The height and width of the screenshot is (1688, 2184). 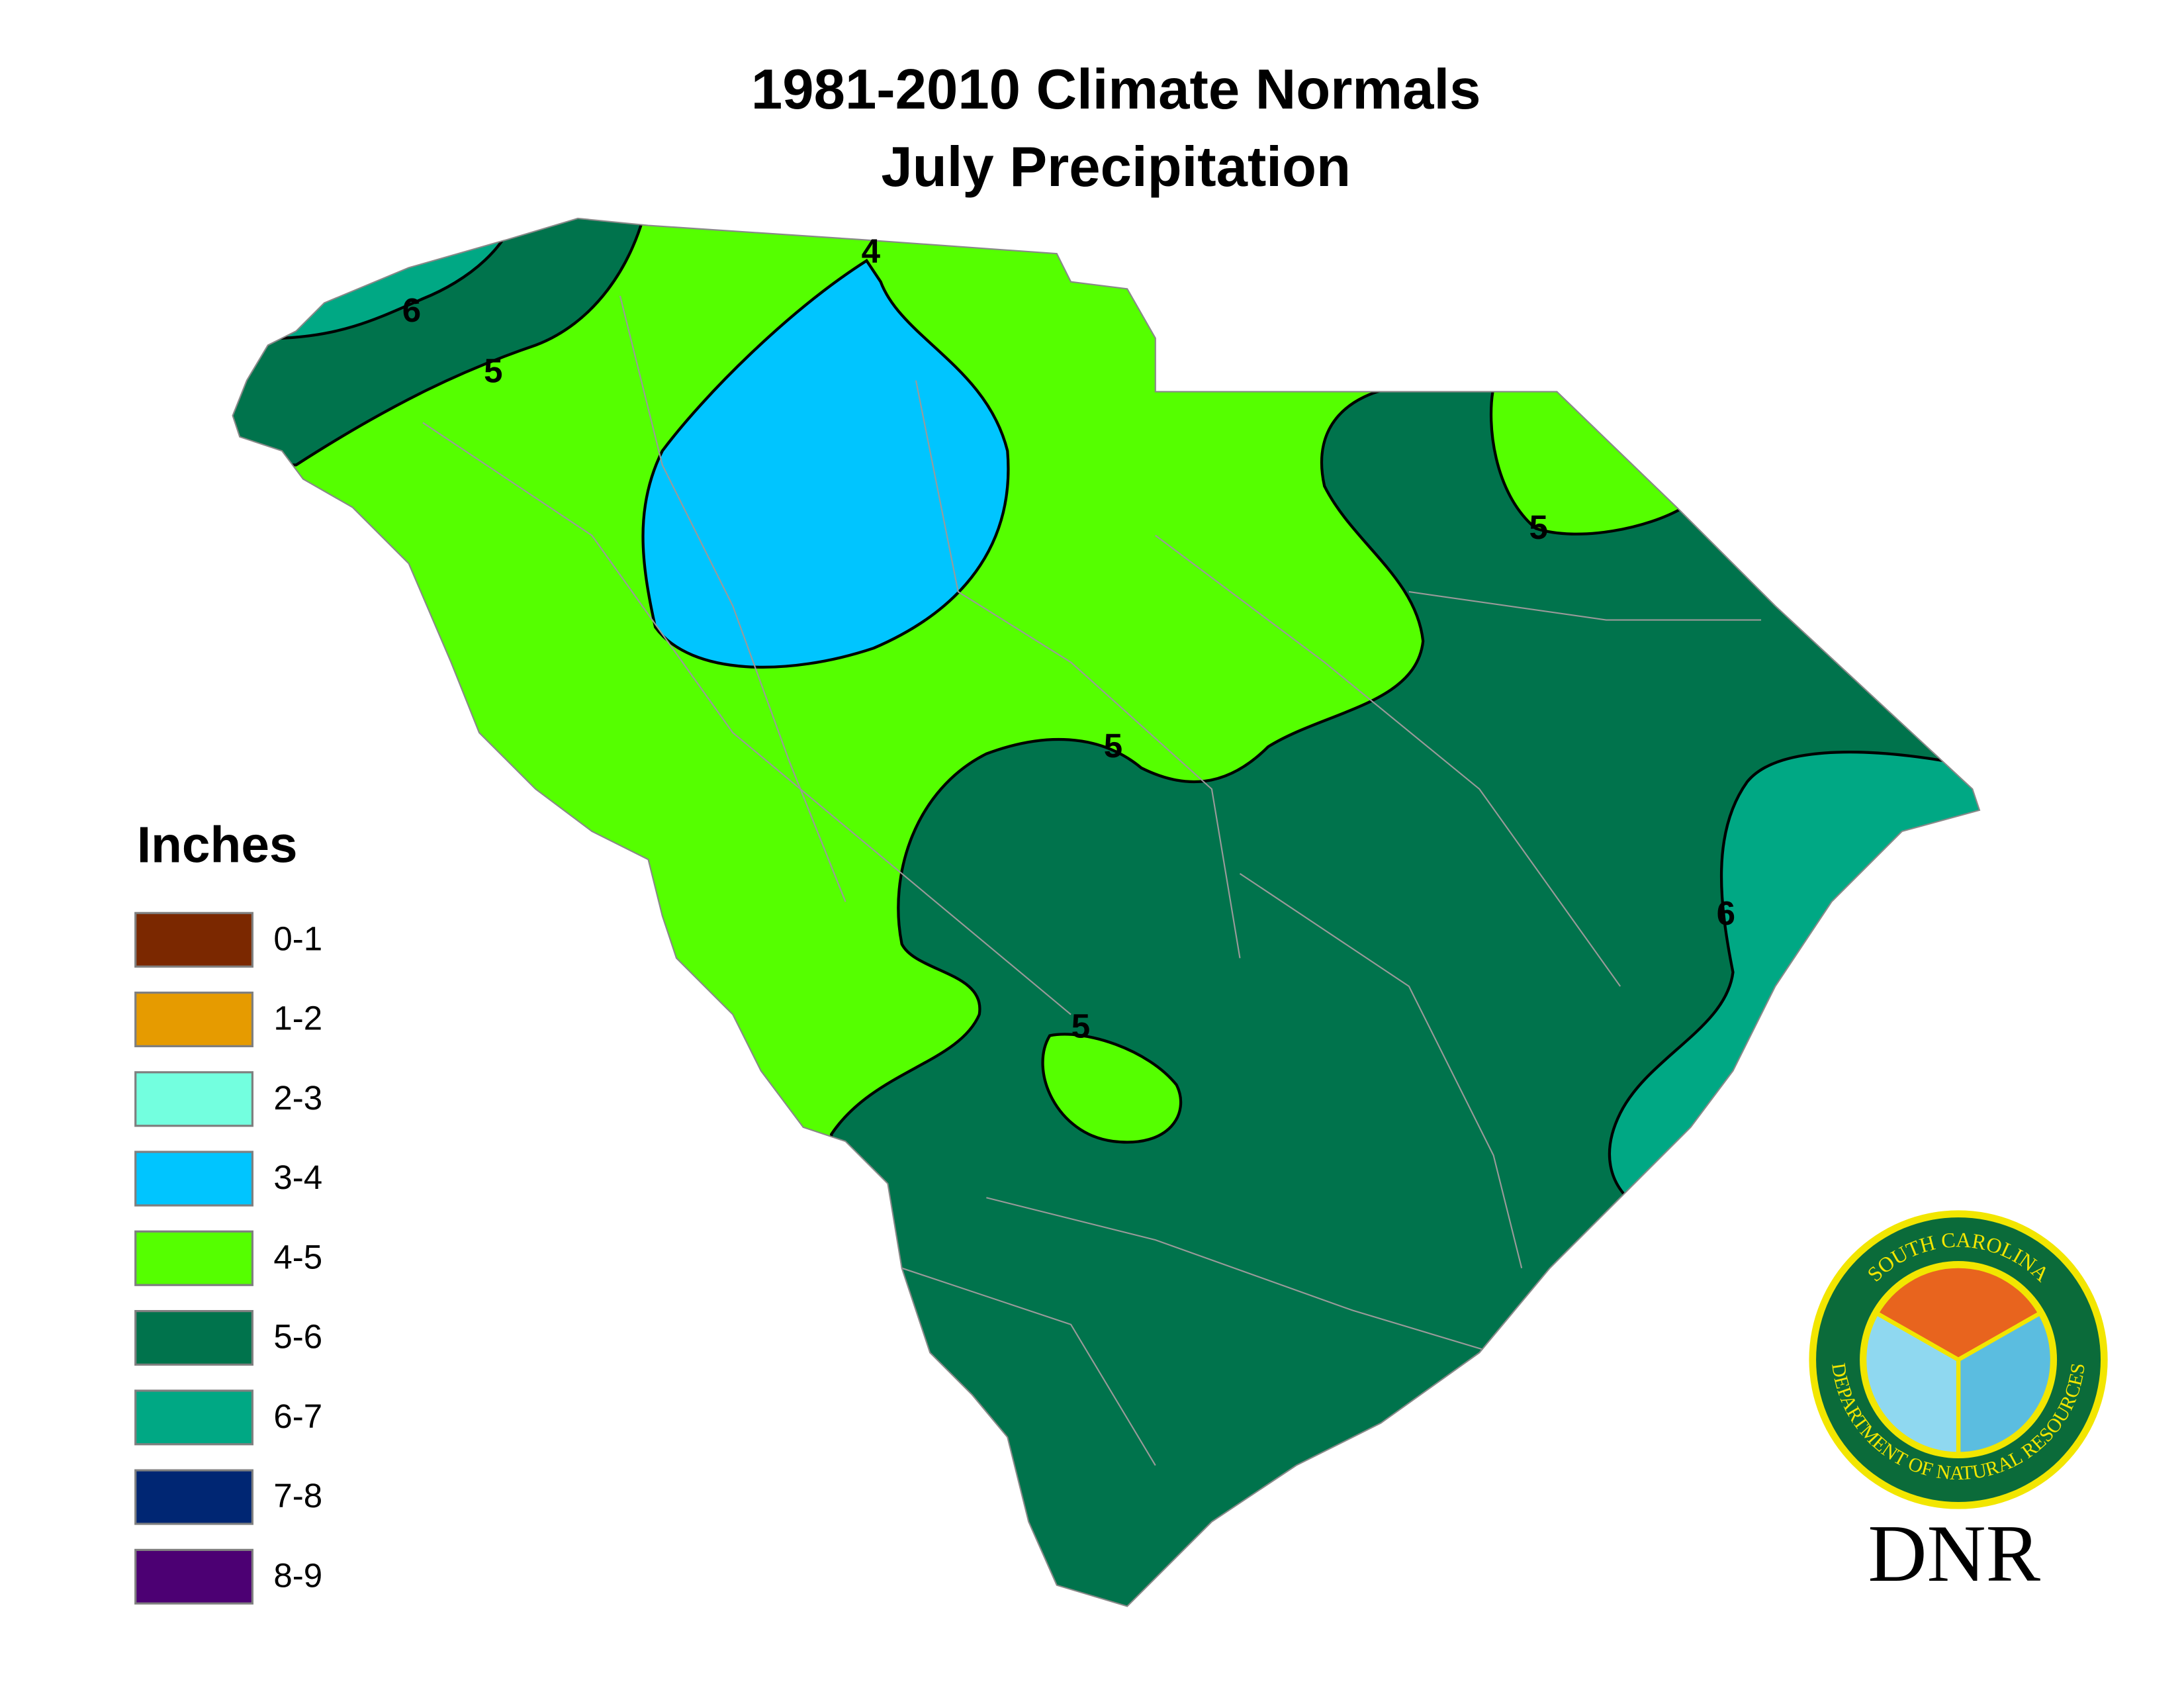 What do you see at coordinates (297, 1257) in the screenshot?
I see `legend-label: 4-5` at bounding box center [297, 1257].